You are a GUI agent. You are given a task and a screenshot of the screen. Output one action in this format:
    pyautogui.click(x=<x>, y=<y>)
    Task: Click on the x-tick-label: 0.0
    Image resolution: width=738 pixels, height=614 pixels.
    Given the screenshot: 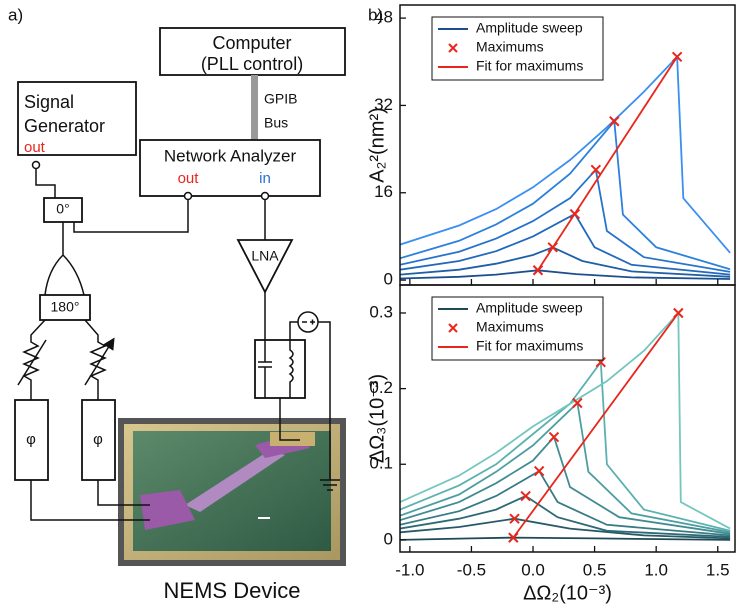 What is the action you would take?
    pyautogui.click(x=533, y=569)
    